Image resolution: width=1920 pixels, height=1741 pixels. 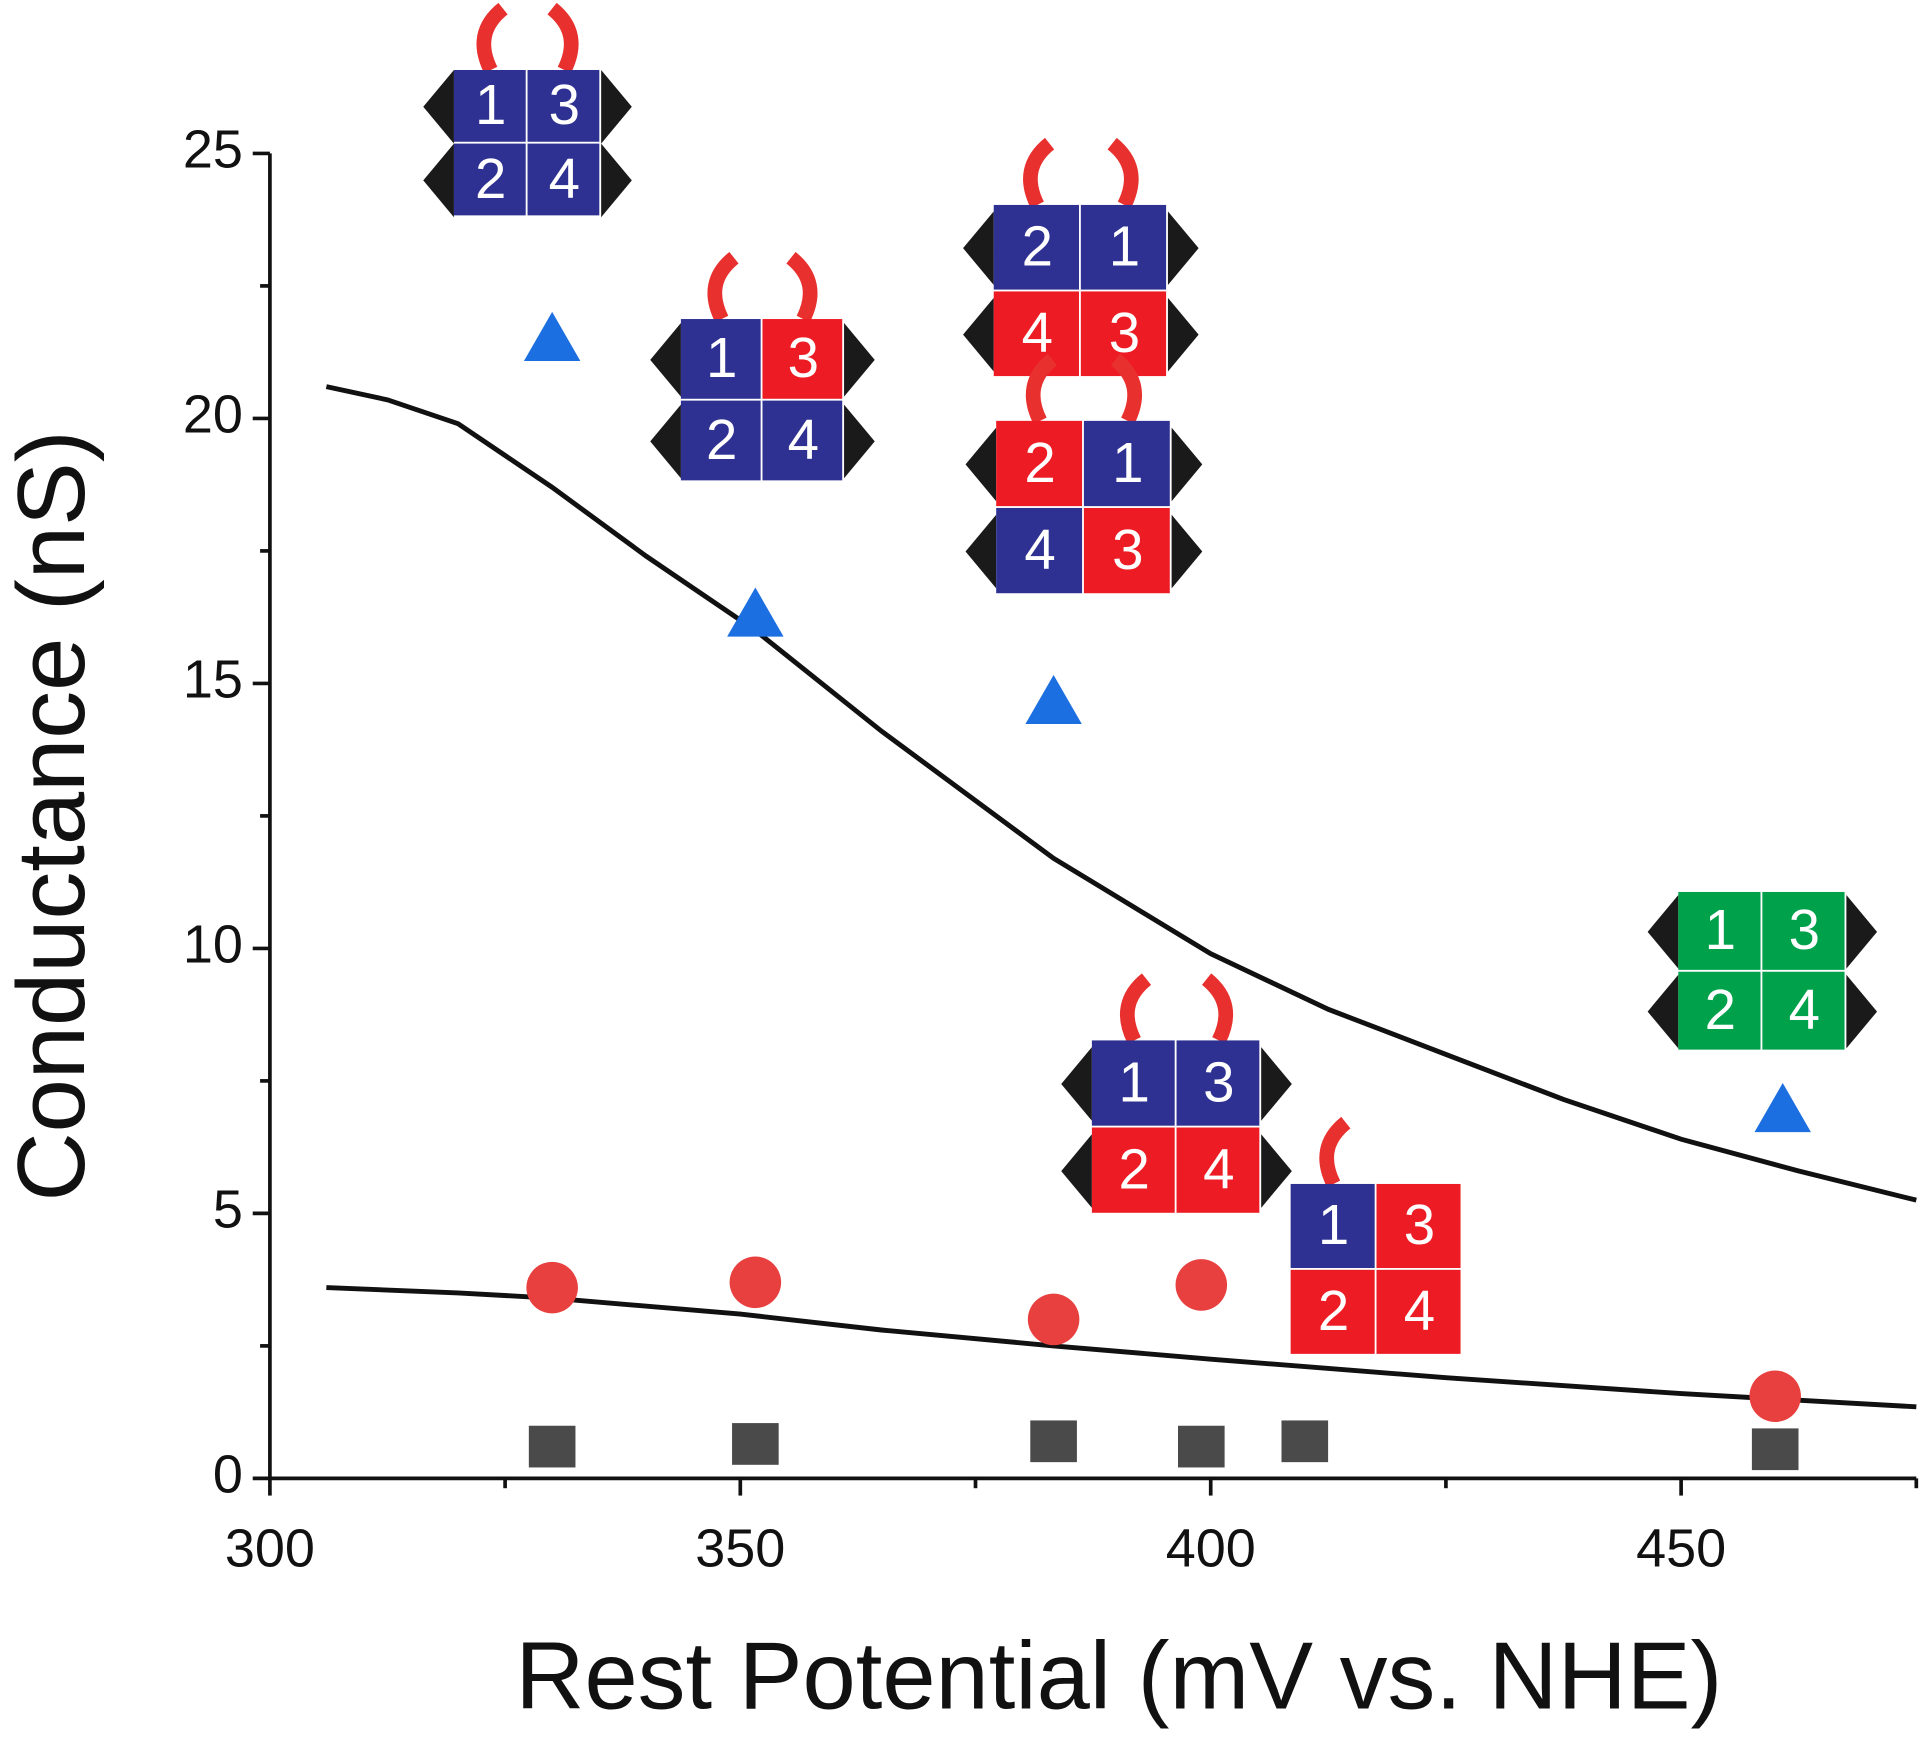 What do you see at coordinates (213, 415) in the screenshot?
I see `y-tick-label: 20` at bounding box center [213, 415].